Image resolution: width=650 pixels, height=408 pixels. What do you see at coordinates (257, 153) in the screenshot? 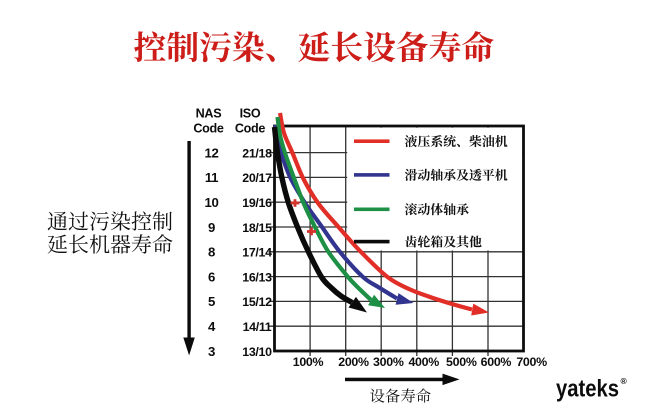
I see `svg-text: 21/18` at bounding box center [257, 153].